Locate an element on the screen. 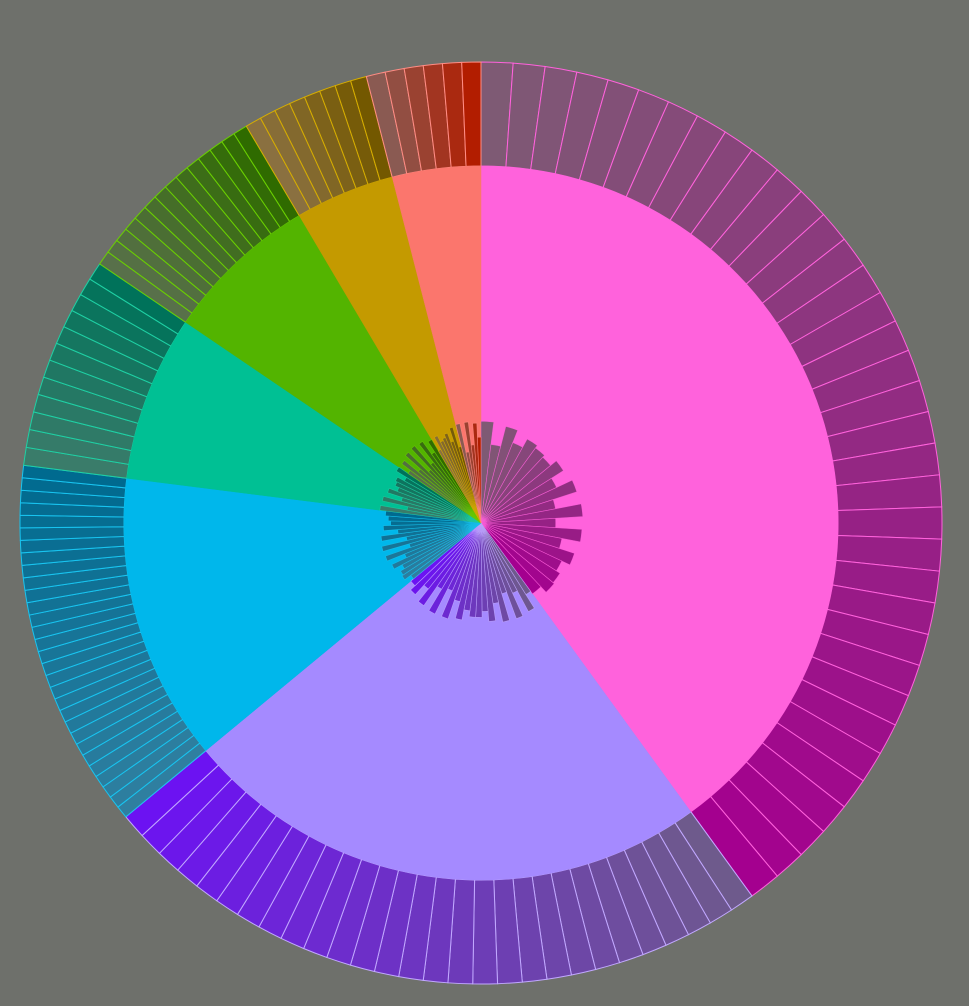 The width and height of the screenshot is (969, 1006). inner-ring is located at coordinates (481, 521).